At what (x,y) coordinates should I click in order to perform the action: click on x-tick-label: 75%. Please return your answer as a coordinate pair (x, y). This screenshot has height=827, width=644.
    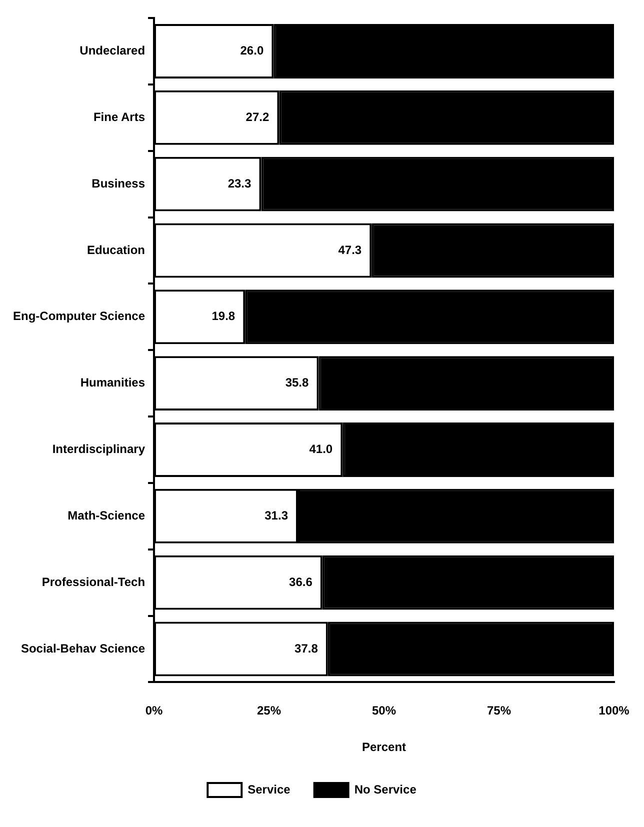
    Looking at the image, I should click on (499, 711).